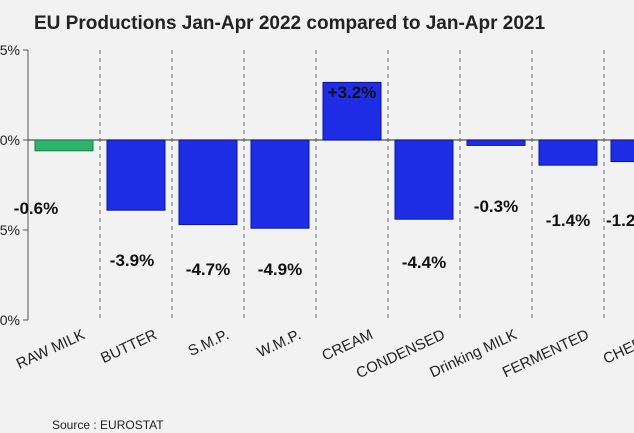 The height and width of the screenshot is (433, 634). What do you see at coordinates (352, 111) in the screenshot?
I see `bar-cream` at bounding box center [352, 111].